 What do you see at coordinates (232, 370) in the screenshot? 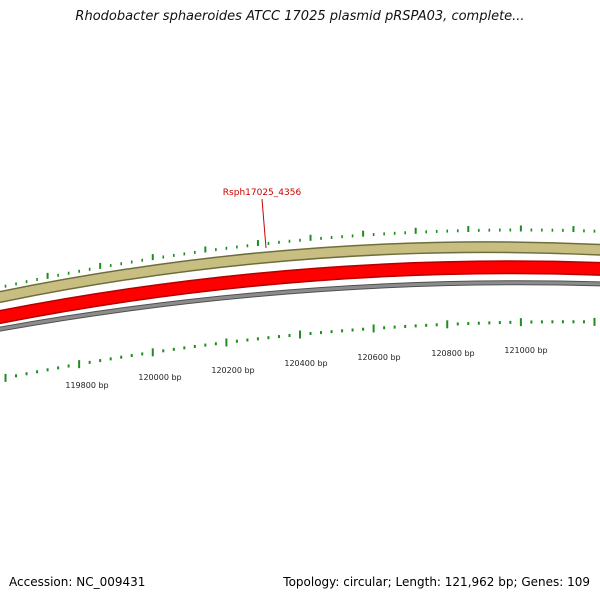
I see `tick-label: 120200 bp` at bounding box center [232, 370].